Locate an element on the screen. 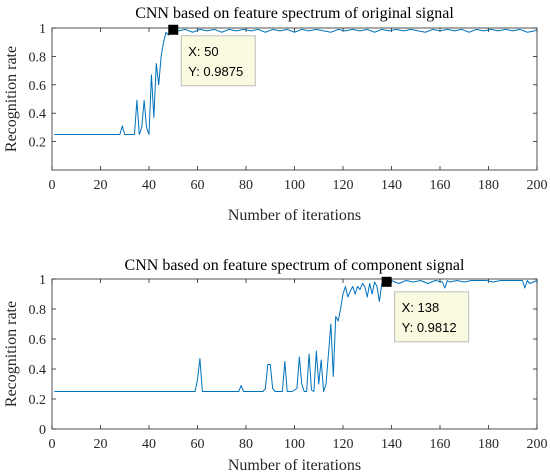  datatip-x: X: 50 is located at coordinates (203, 51).